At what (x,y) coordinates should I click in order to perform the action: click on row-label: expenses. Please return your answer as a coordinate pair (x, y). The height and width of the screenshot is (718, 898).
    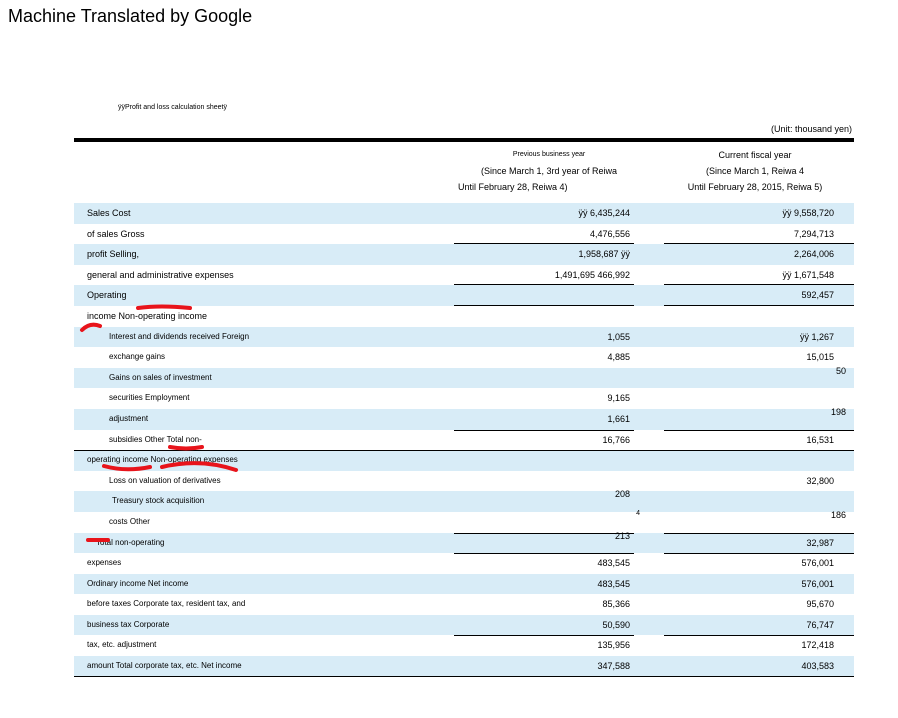
    Looking at the image, I should click on (104, 563).